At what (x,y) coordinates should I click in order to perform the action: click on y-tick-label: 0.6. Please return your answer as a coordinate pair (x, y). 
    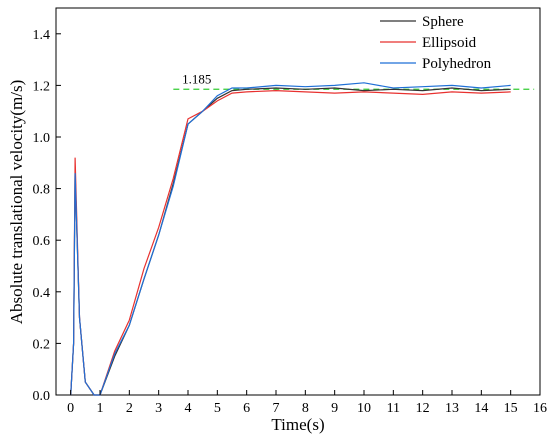
    Looking at the image, I should click on (42, 241).